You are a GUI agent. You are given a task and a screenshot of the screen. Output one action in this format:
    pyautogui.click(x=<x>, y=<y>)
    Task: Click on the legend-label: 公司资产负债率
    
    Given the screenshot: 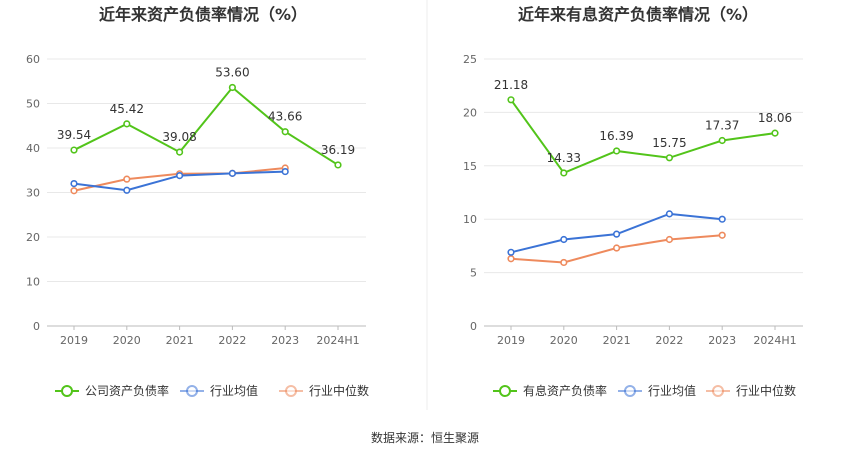 What is the action you would take?
    pyautogui.click(x=127, y=390)
    